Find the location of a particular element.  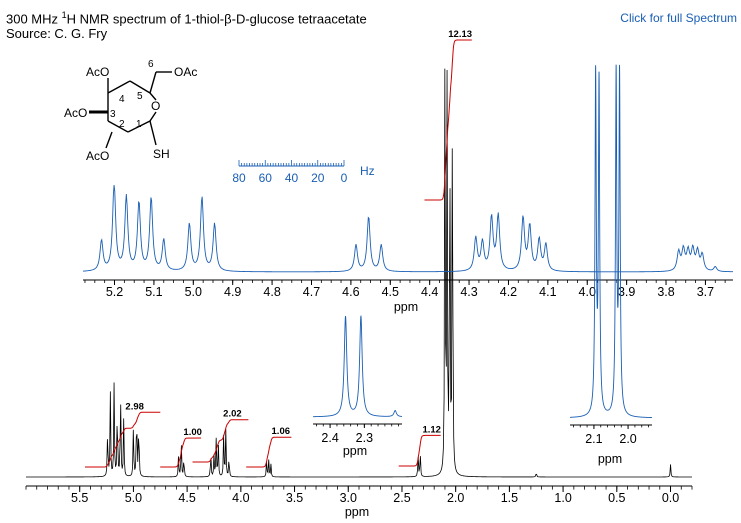

label-c2: 2 is located at coordinates (122, 124).